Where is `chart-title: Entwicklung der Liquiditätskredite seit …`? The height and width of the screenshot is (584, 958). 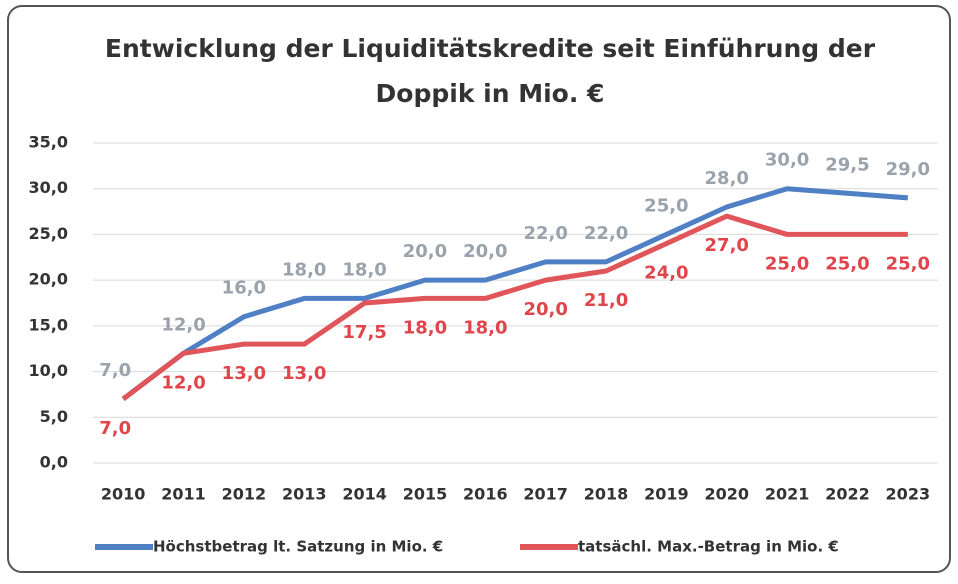
chart-title: Entwicklung der Liquiditätskredite seit … is located at coordinates (490, 48).